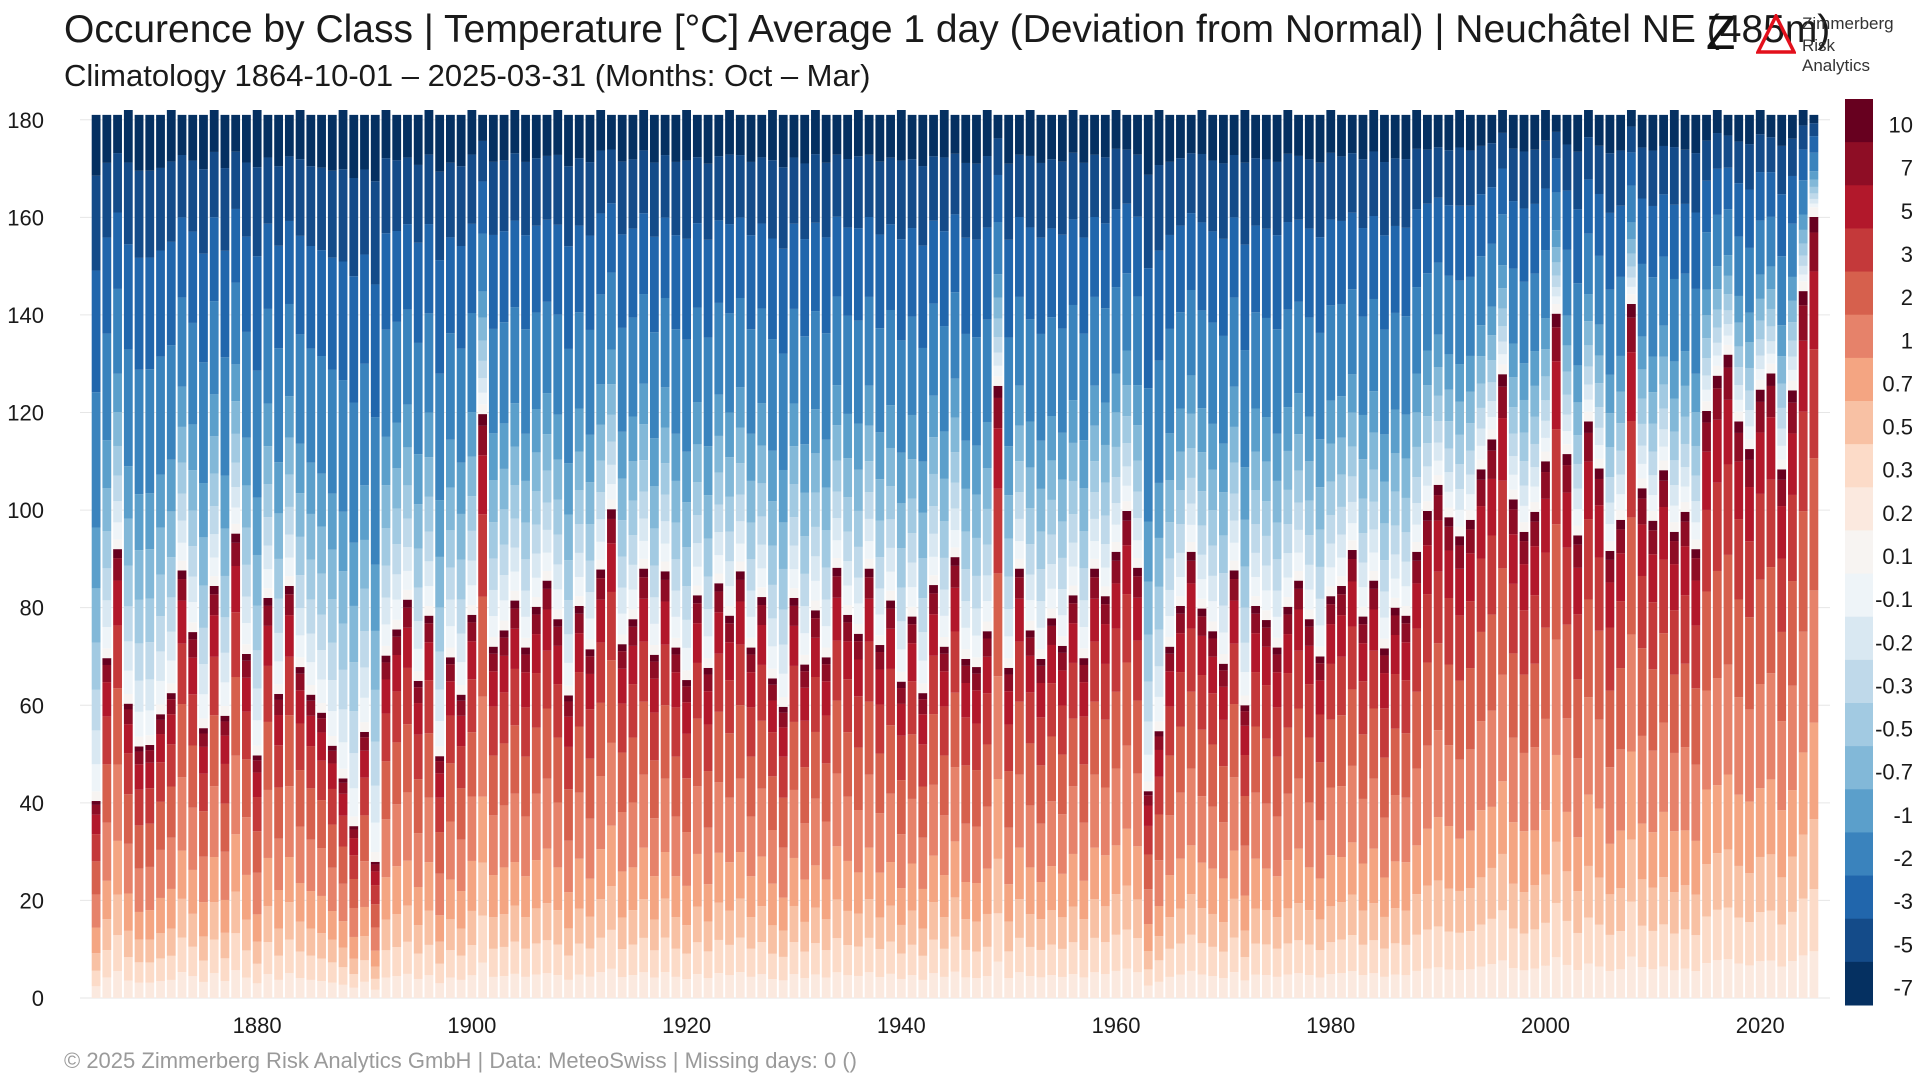 The height and width of the screenshot is (1080, 1920). I want to click on logo-mark: Z, so click(1721, 33).